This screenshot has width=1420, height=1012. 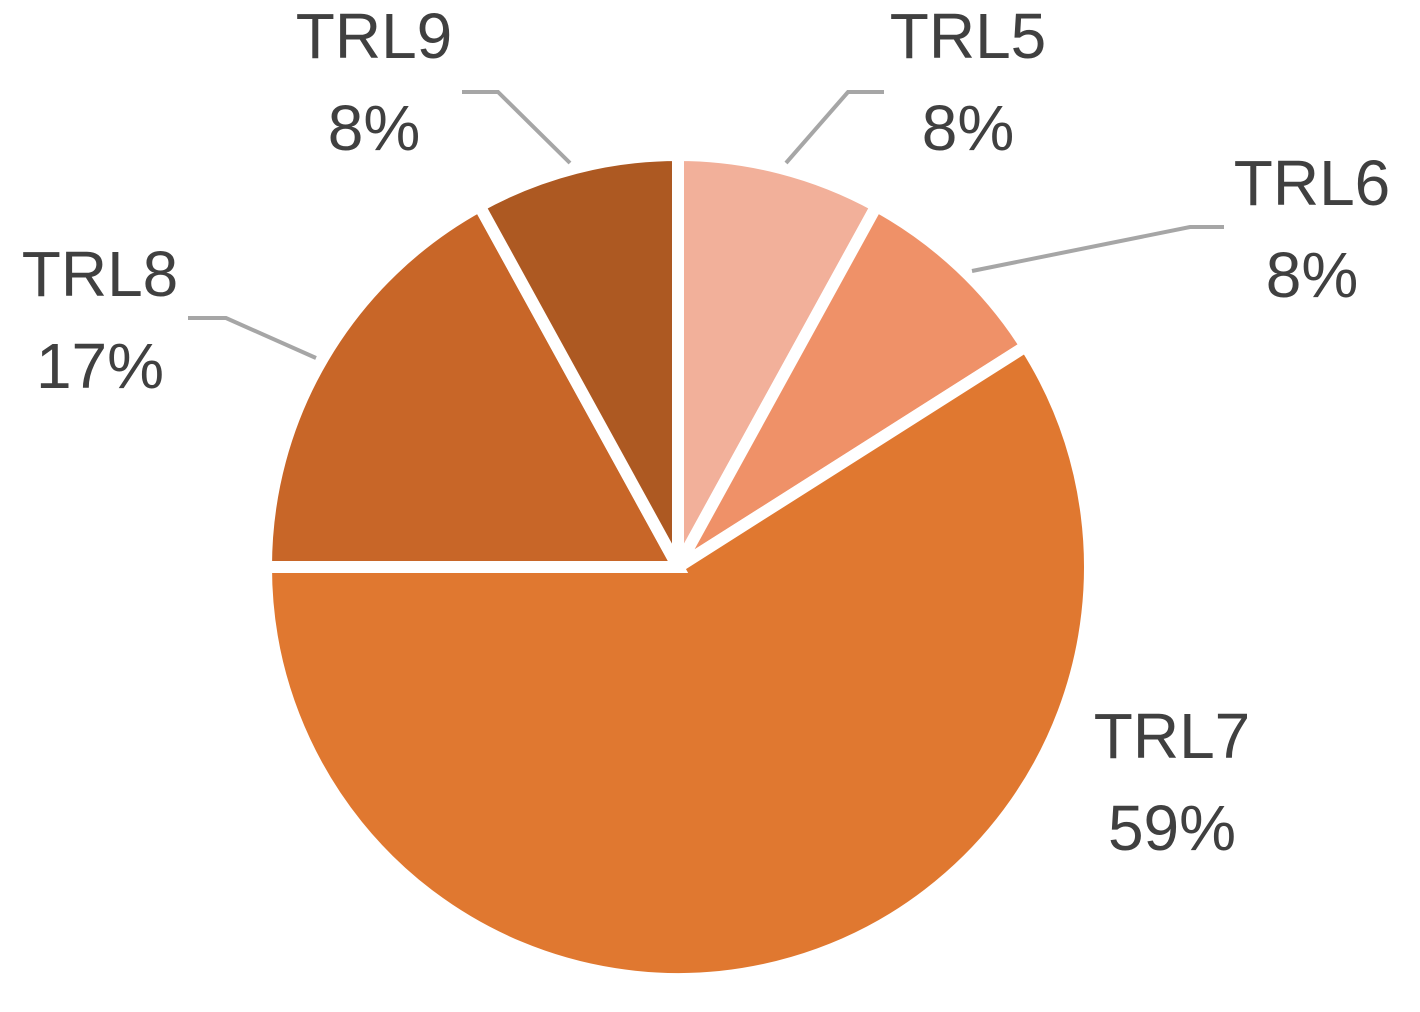 What do you see at coordinates (1312, 229) in the screenshot?
I see `data-label-trl6: TRL6 8%` at bounding box center [1312, 229].